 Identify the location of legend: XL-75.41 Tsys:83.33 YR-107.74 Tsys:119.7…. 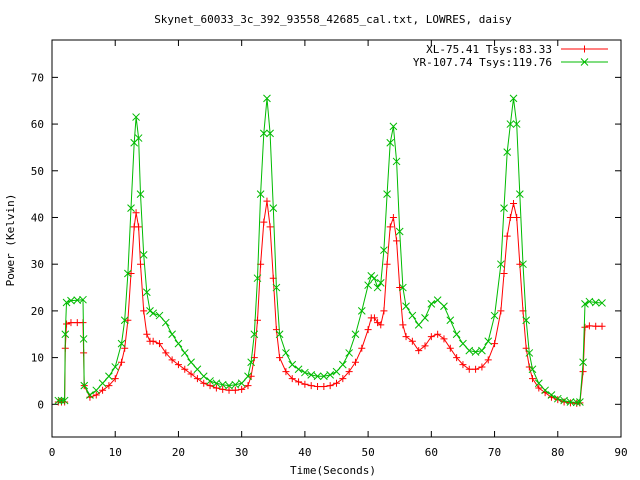
(510, 56).